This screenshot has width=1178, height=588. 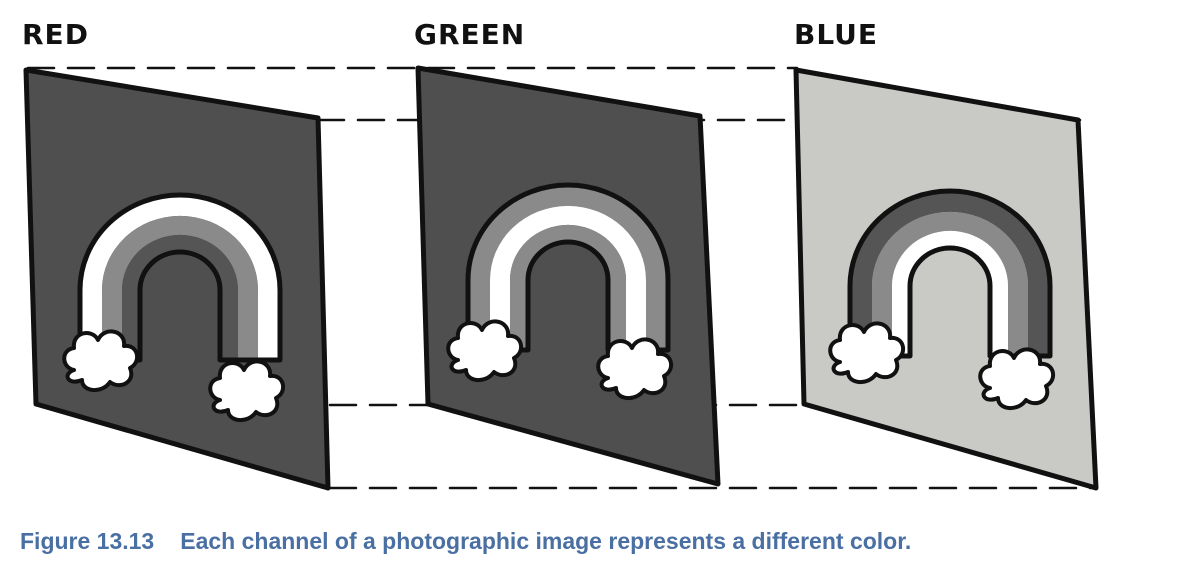 I want to click on panel-blue-title: BLUE, so click(x=836, y=34).